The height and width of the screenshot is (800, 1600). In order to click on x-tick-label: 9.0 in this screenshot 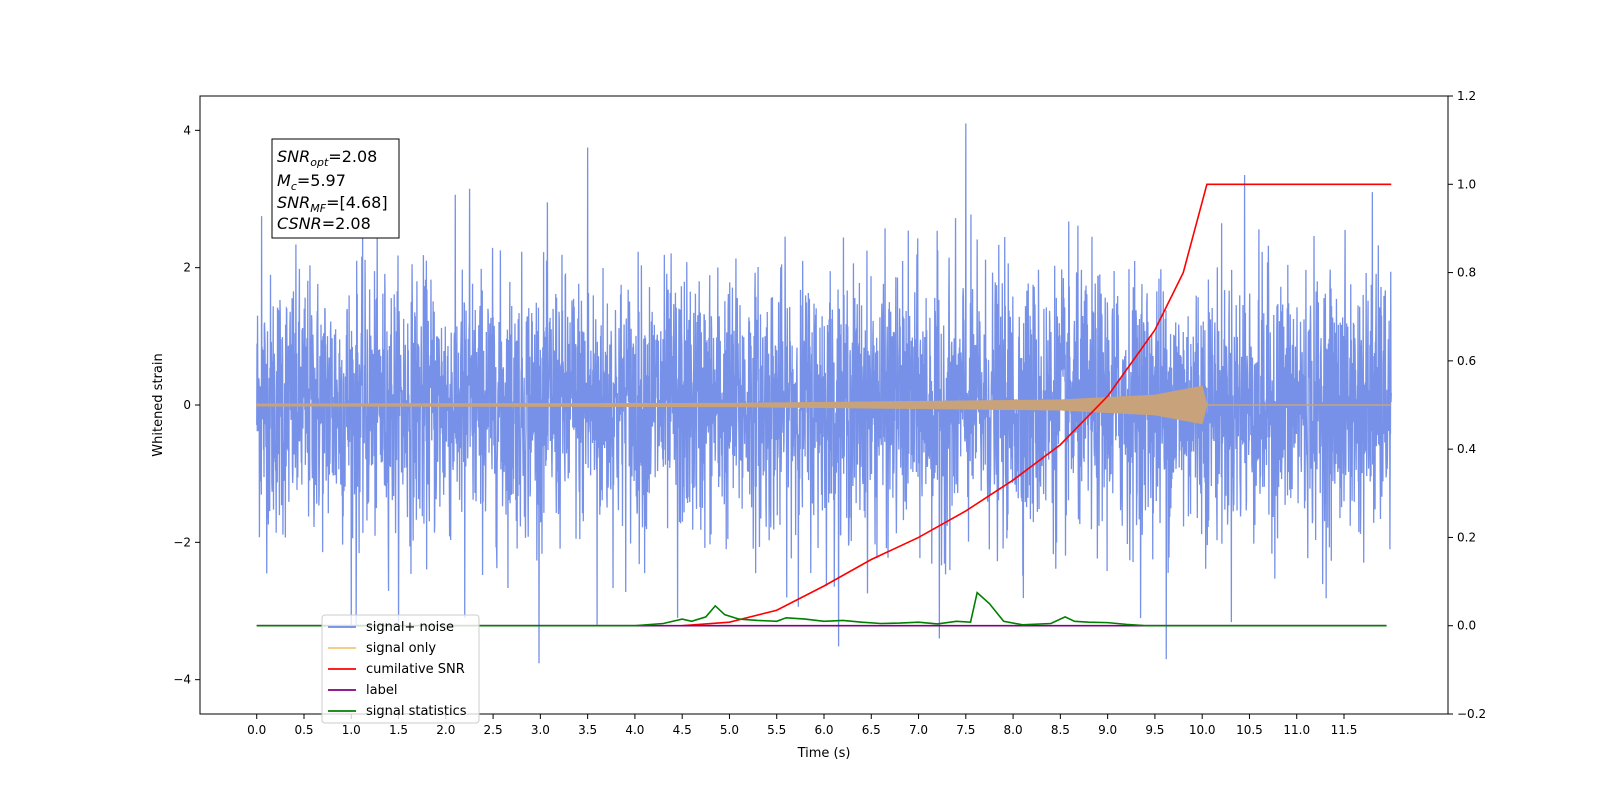, I will do `click(1107, 730)`.